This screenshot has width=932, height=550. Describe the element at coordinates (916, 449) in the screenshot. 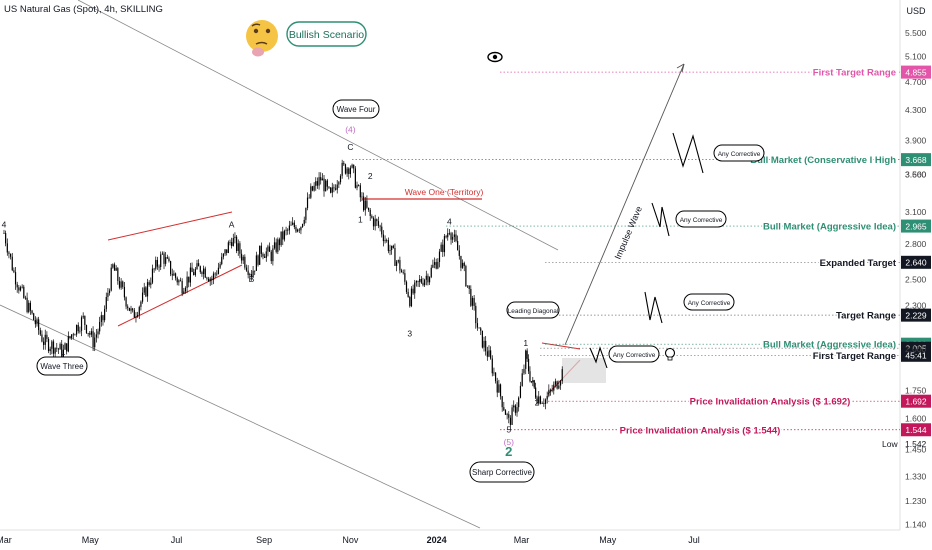

I see `y-tick-label: 1.450` at that location.